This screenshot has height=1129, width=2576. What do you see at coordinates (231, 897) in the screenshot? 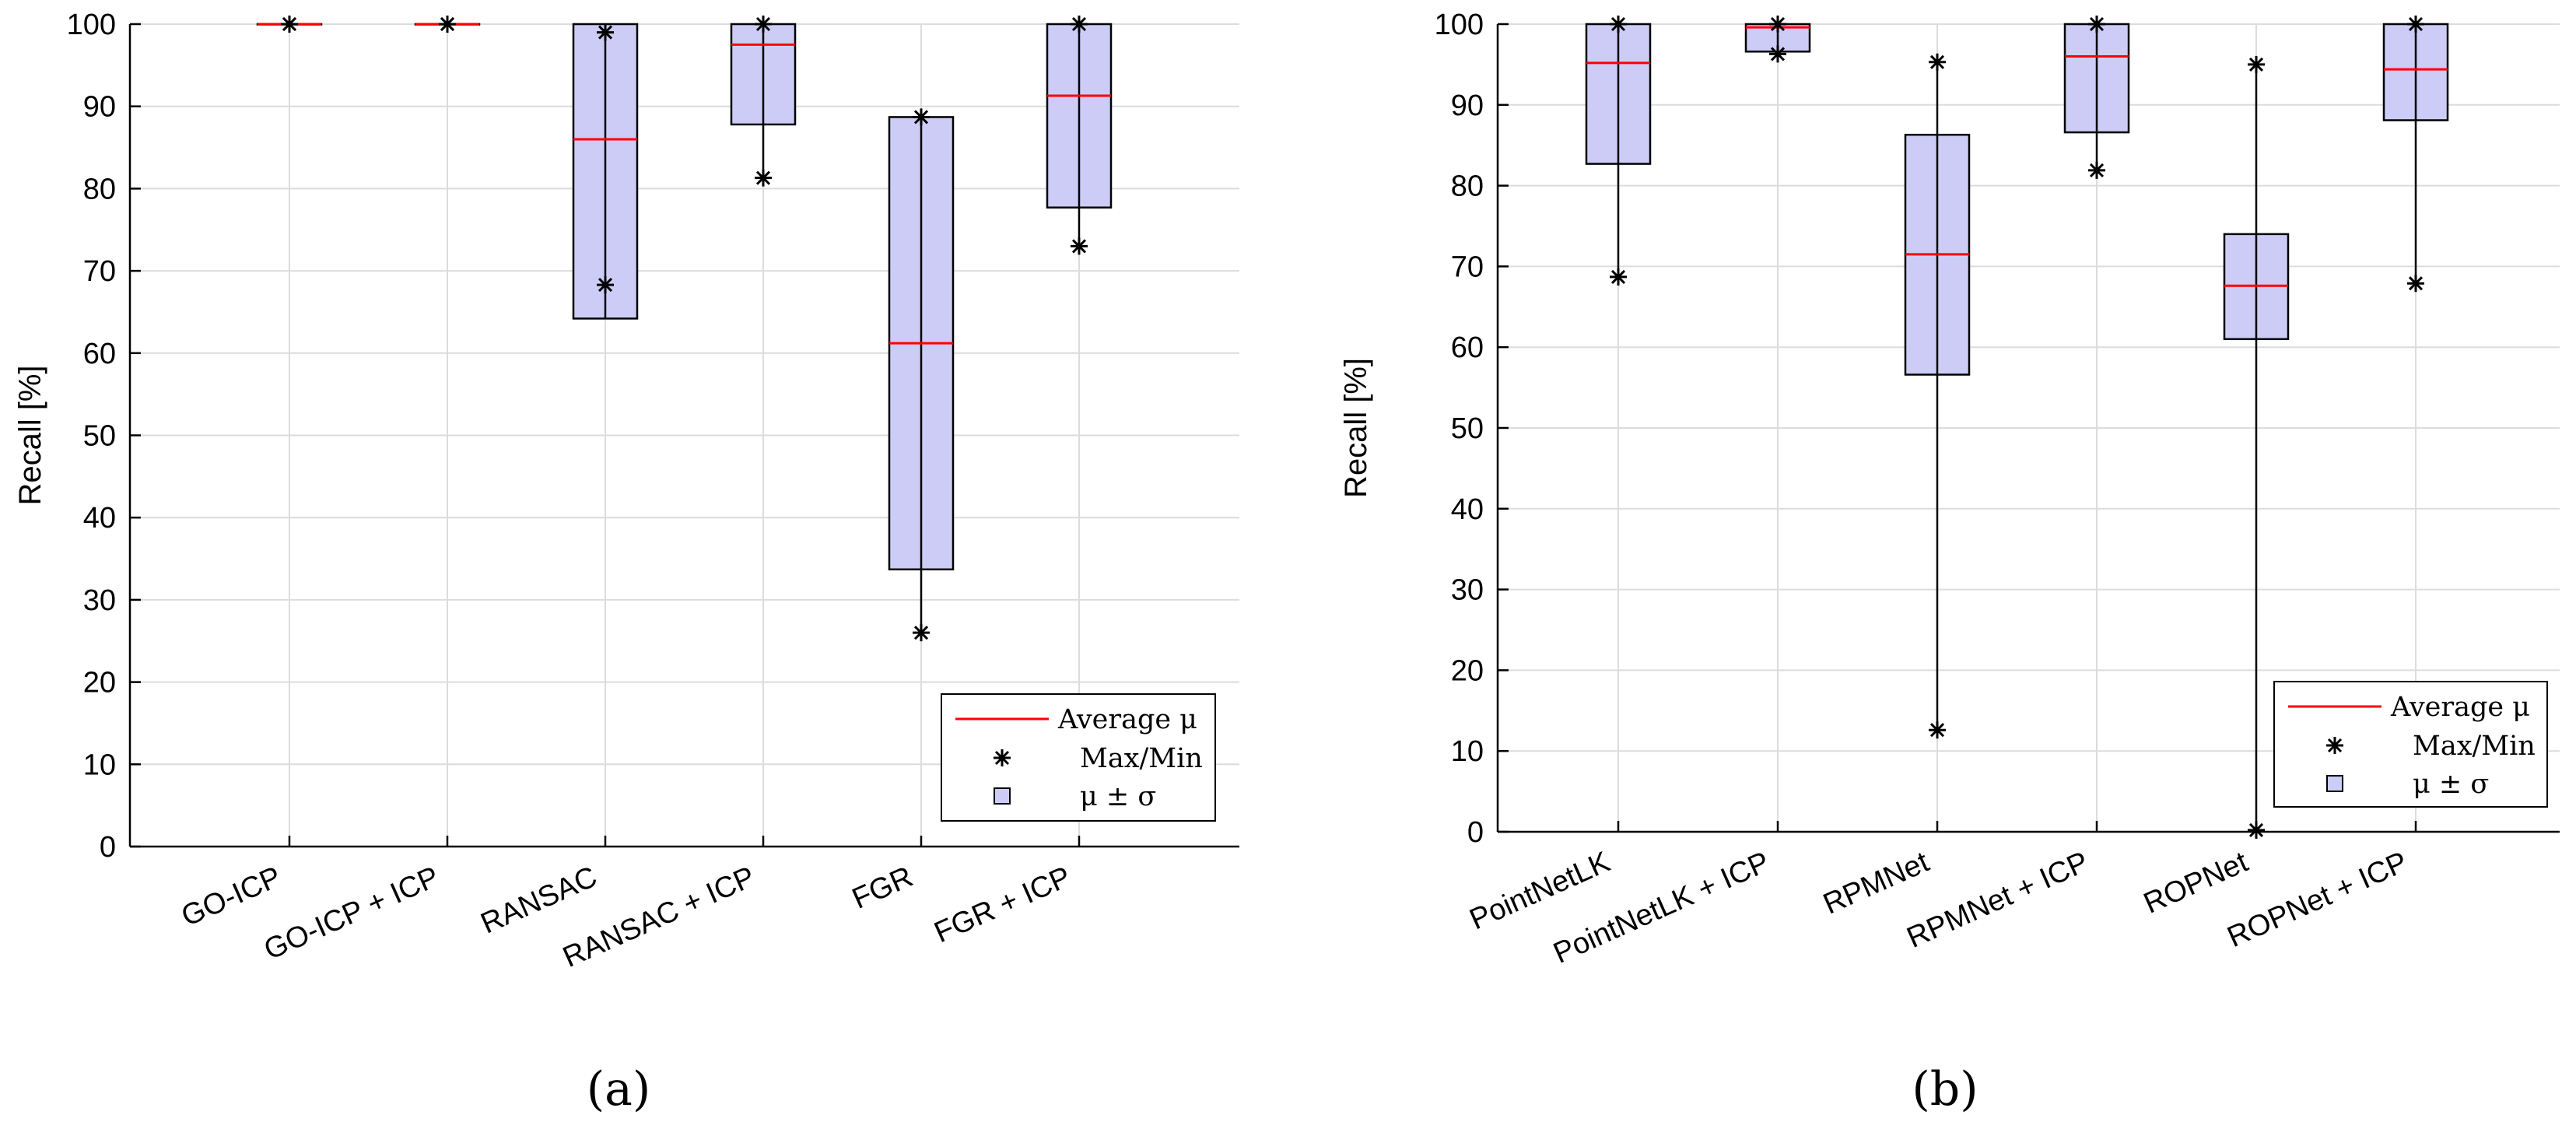
I see `x-tick-label: GO-ICP` at bounding box center [231, 897].